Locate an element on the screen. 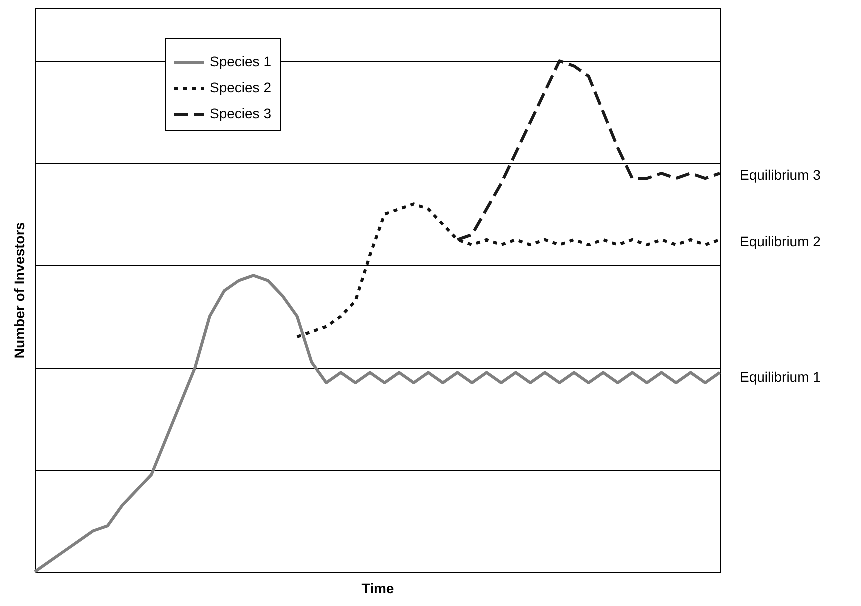 This screenshot has width=861, height=606. text: Equilibrium 2 is located at coordinates (781, 241).